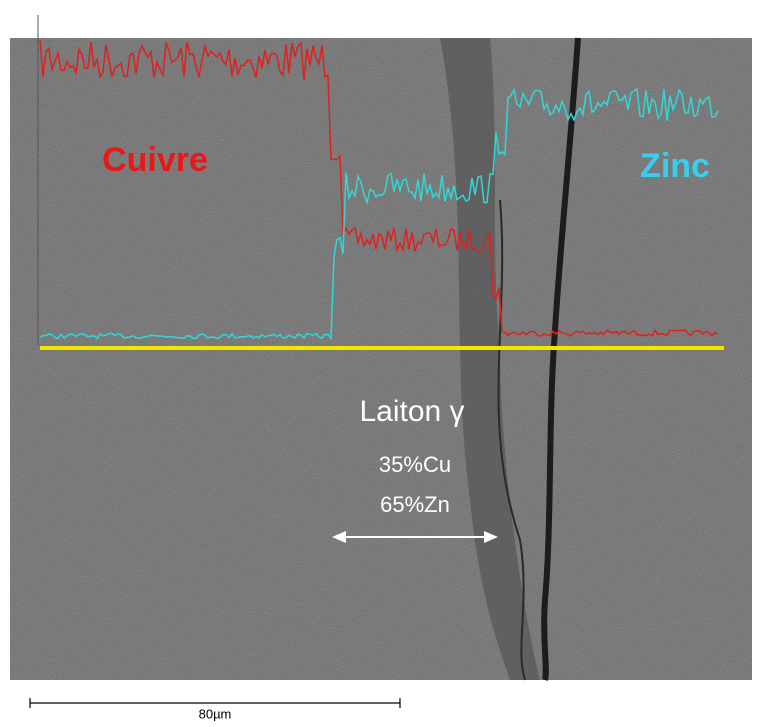 The width and height of the screenshot is (757, 727). Describe the element at coordinates (215, 713) in the screenshot. I see `scale-label: 80µm` at that location.